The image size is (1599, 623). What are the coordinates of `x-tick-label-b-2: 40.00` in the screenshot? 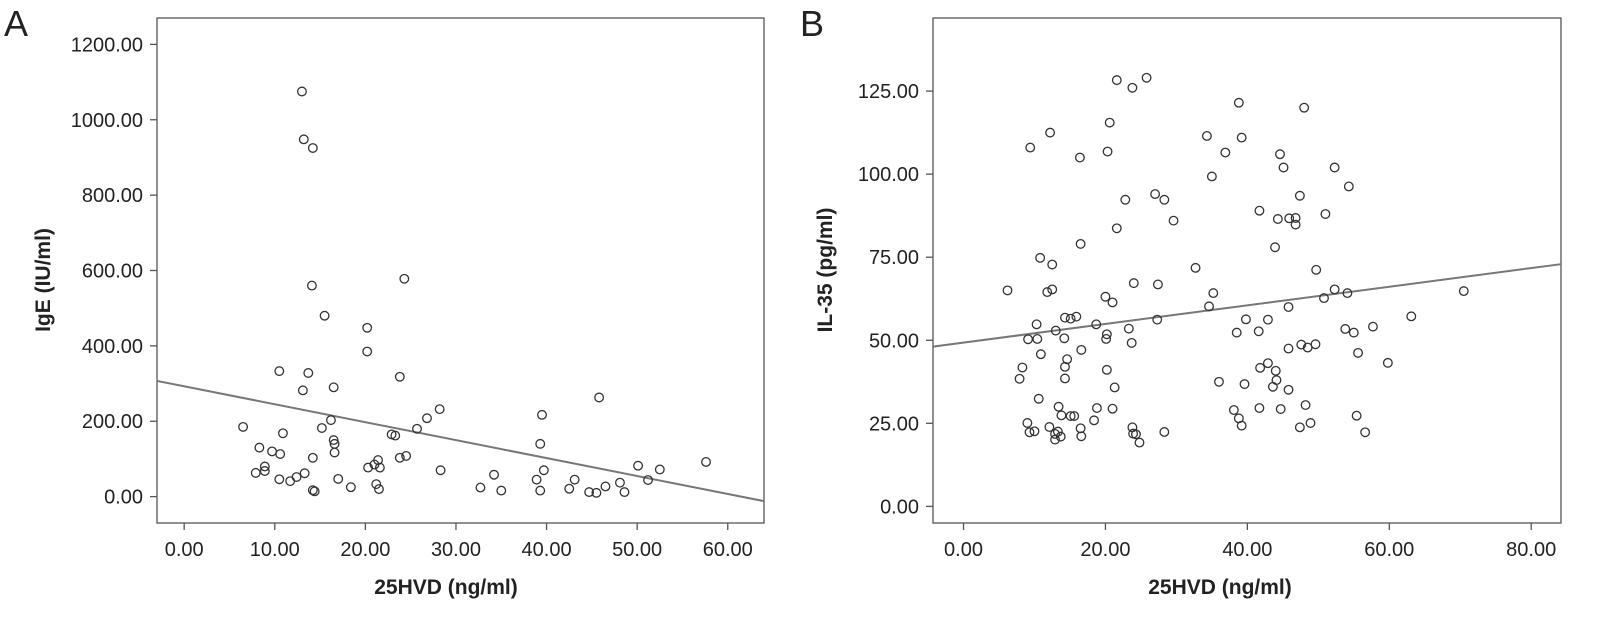 It's located at (1247, 550).